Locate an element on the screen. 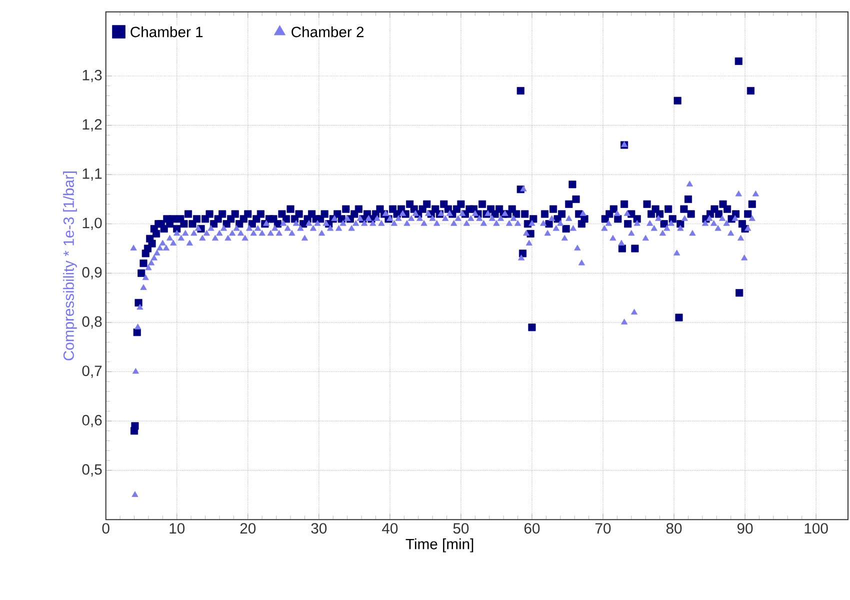  y-tick-label: 0,6 is located at coordinates (92, 421).